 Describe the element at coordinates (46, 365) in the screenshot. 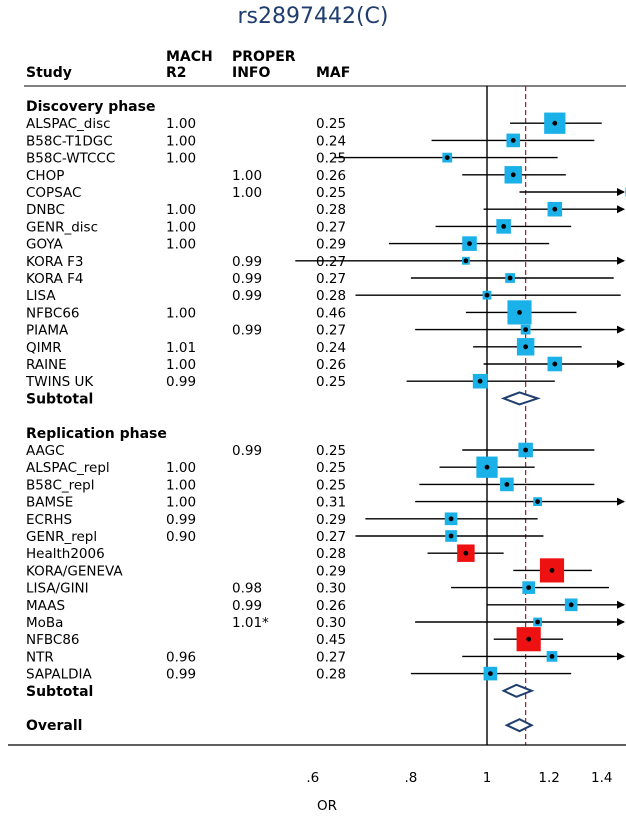

I see `study-label: RAINE` at that location.